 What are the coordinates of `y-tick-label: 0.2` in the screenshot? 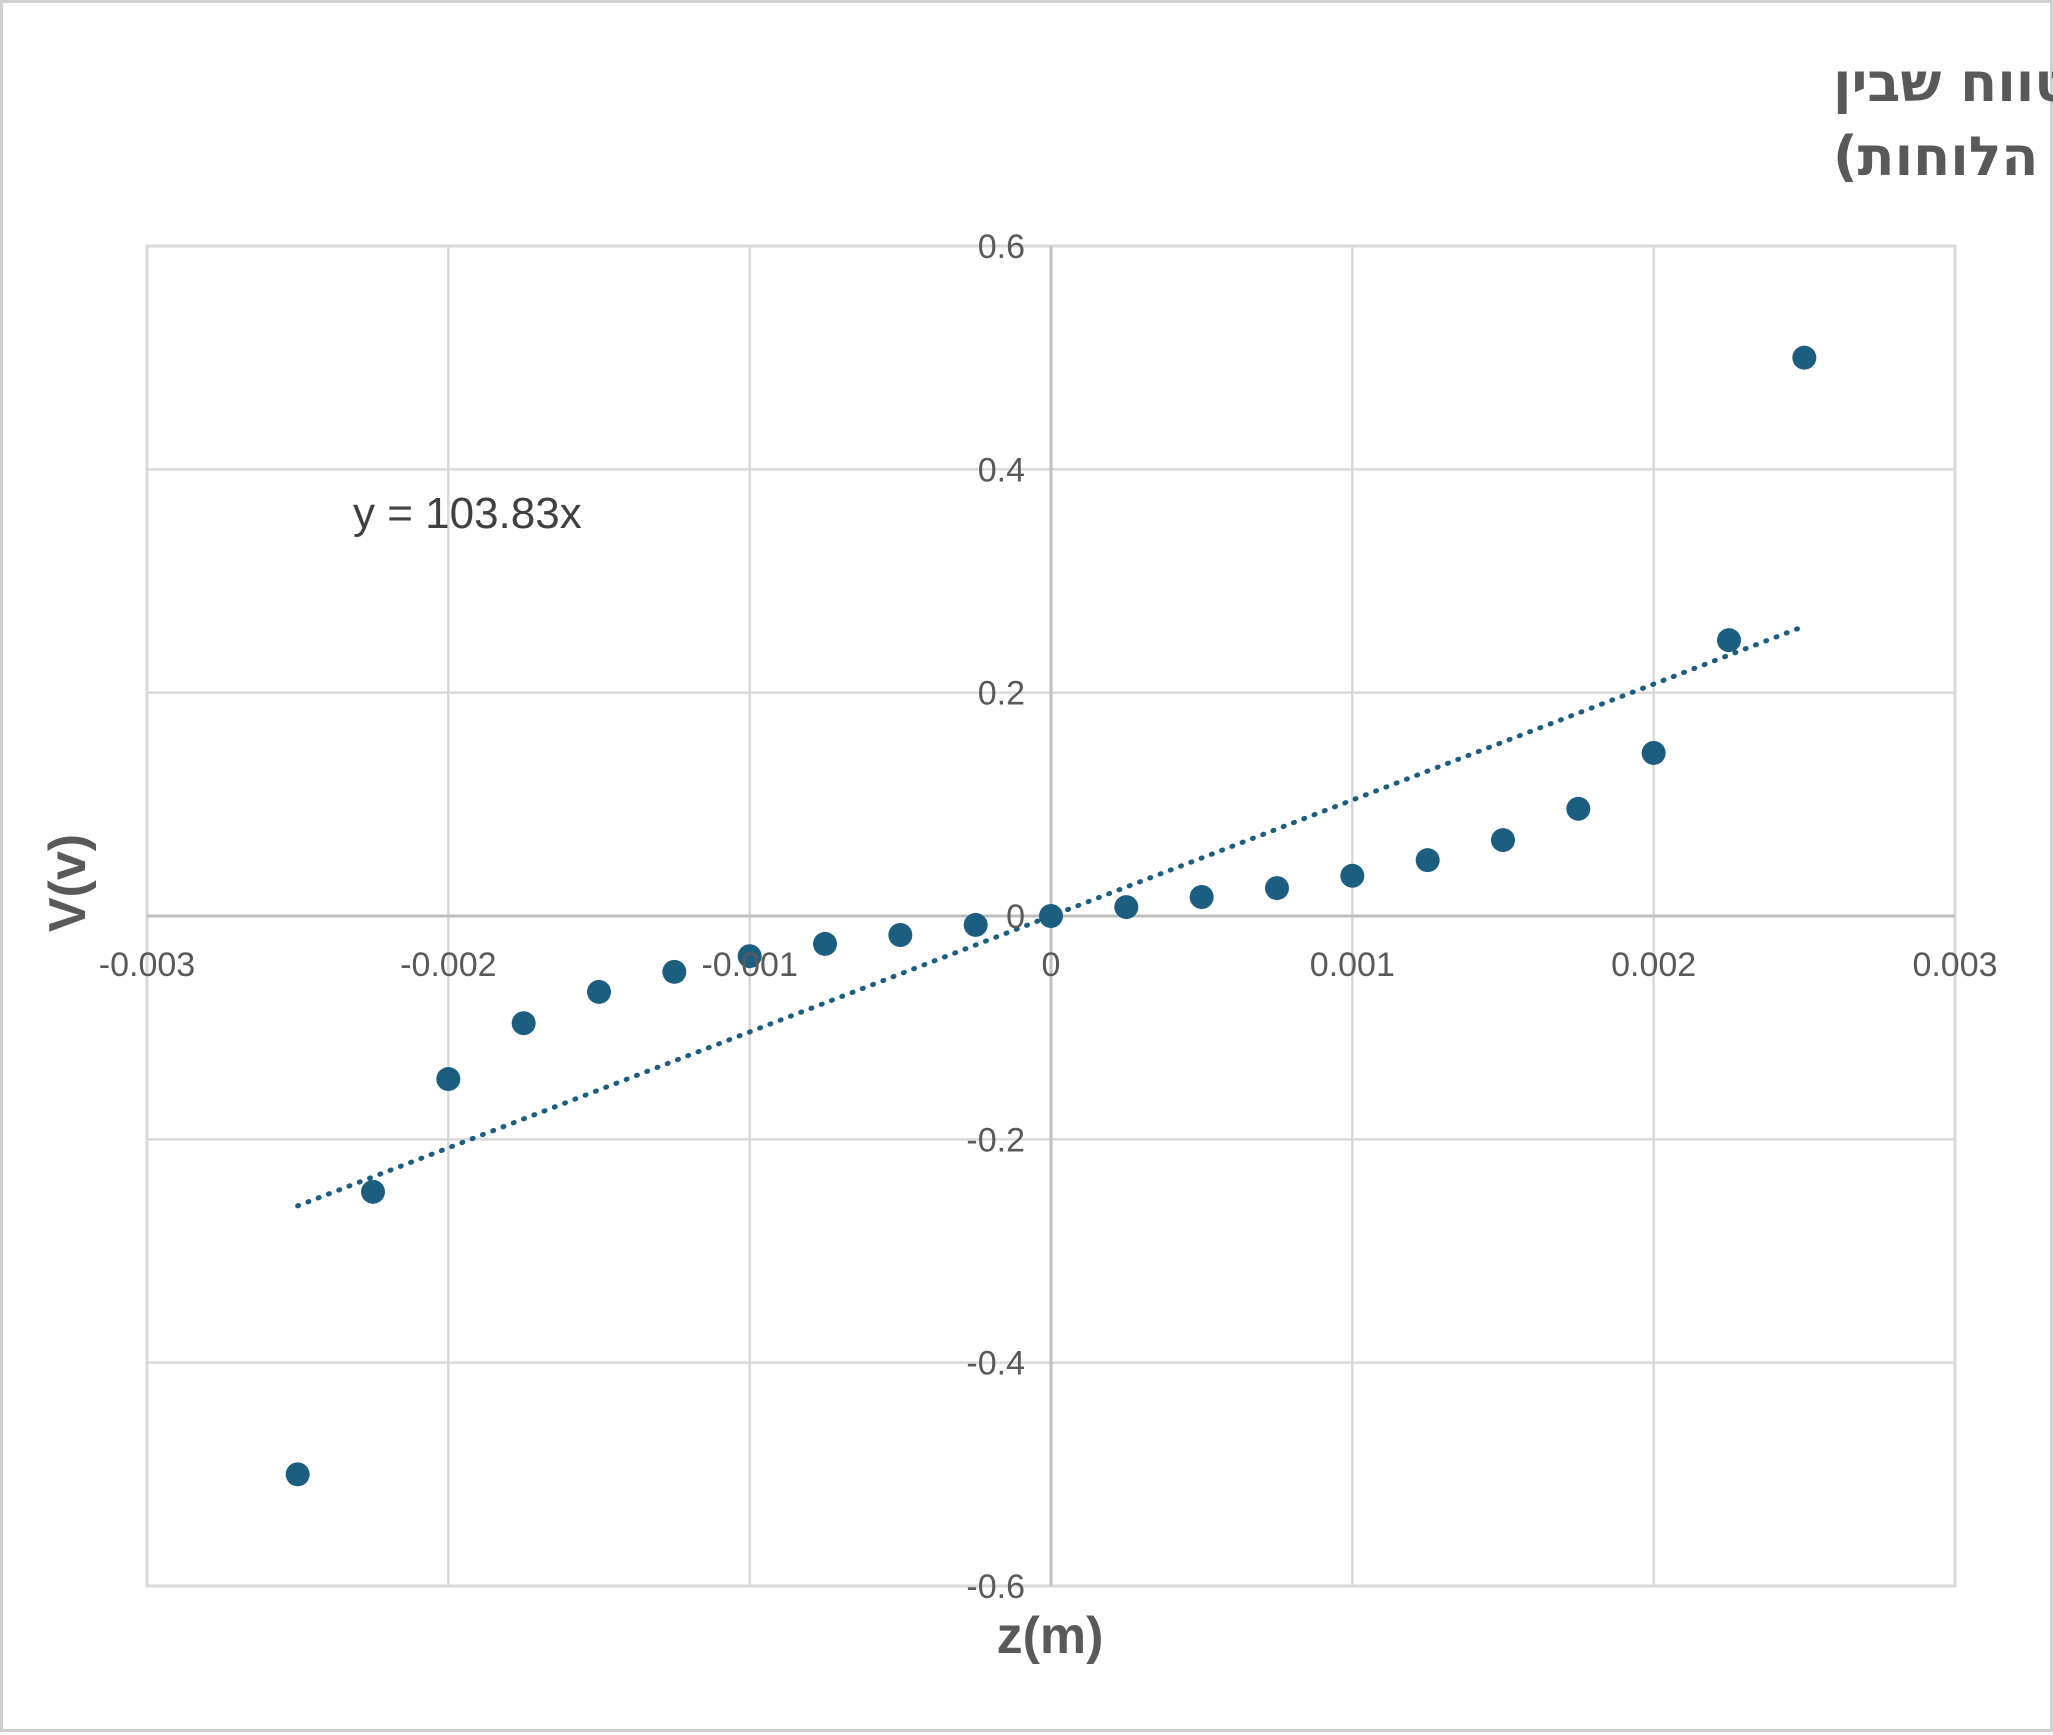 It's located at (1001, 694).